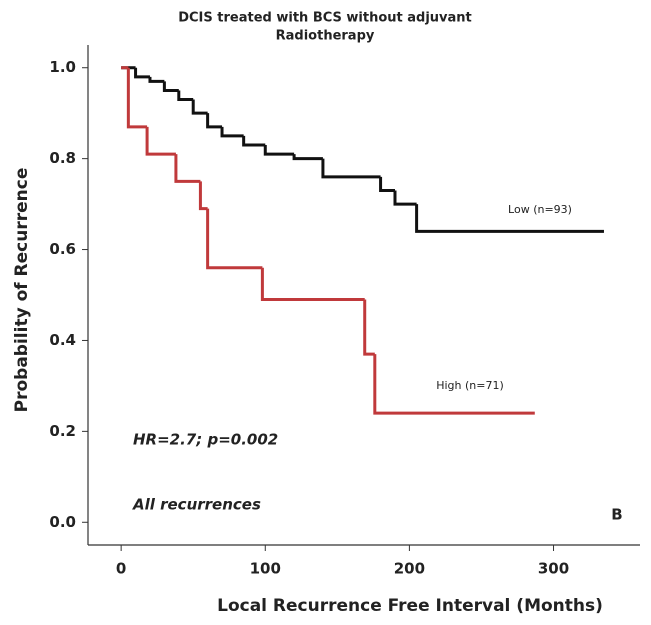 Image resolution: width=651 pixels, height=625 pixels. Describe the element at coordinates (470, 385) in the screenshot. I see `legend-label: High (n=71)` at that location.